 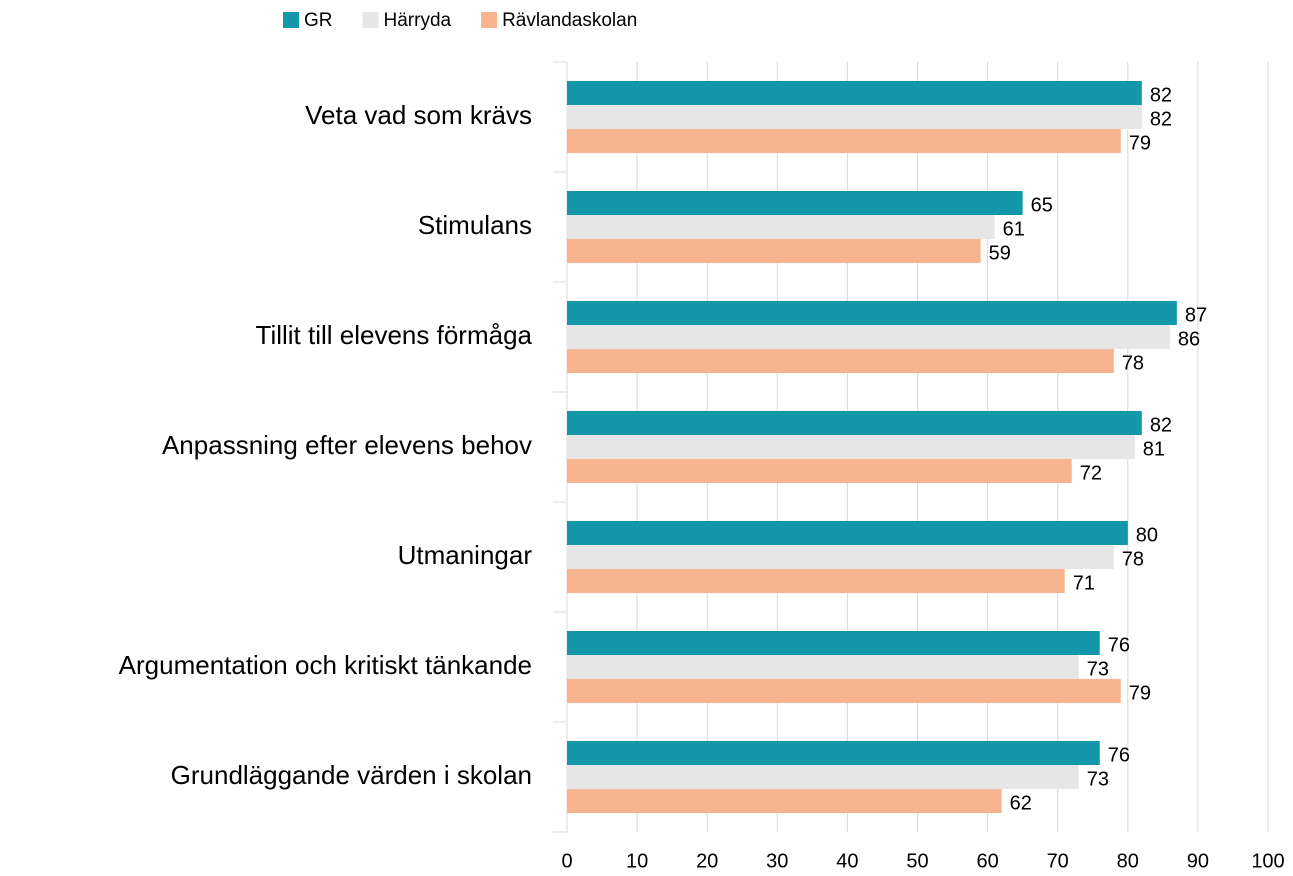 What do you see at coordinates (418, 115) in the screenshot?
I see `category-label: Veta vad som krävs` at bounding box center [418, 115].